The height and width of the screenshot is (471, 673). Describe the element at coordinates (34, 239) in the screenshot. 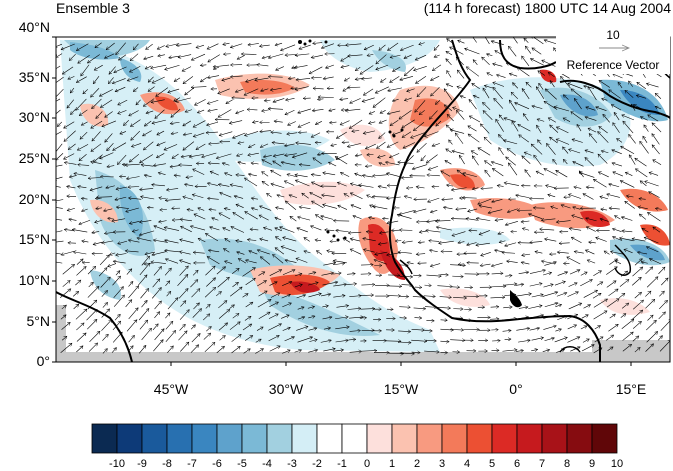

I see `lat-tick-label: 15°N` at that location.